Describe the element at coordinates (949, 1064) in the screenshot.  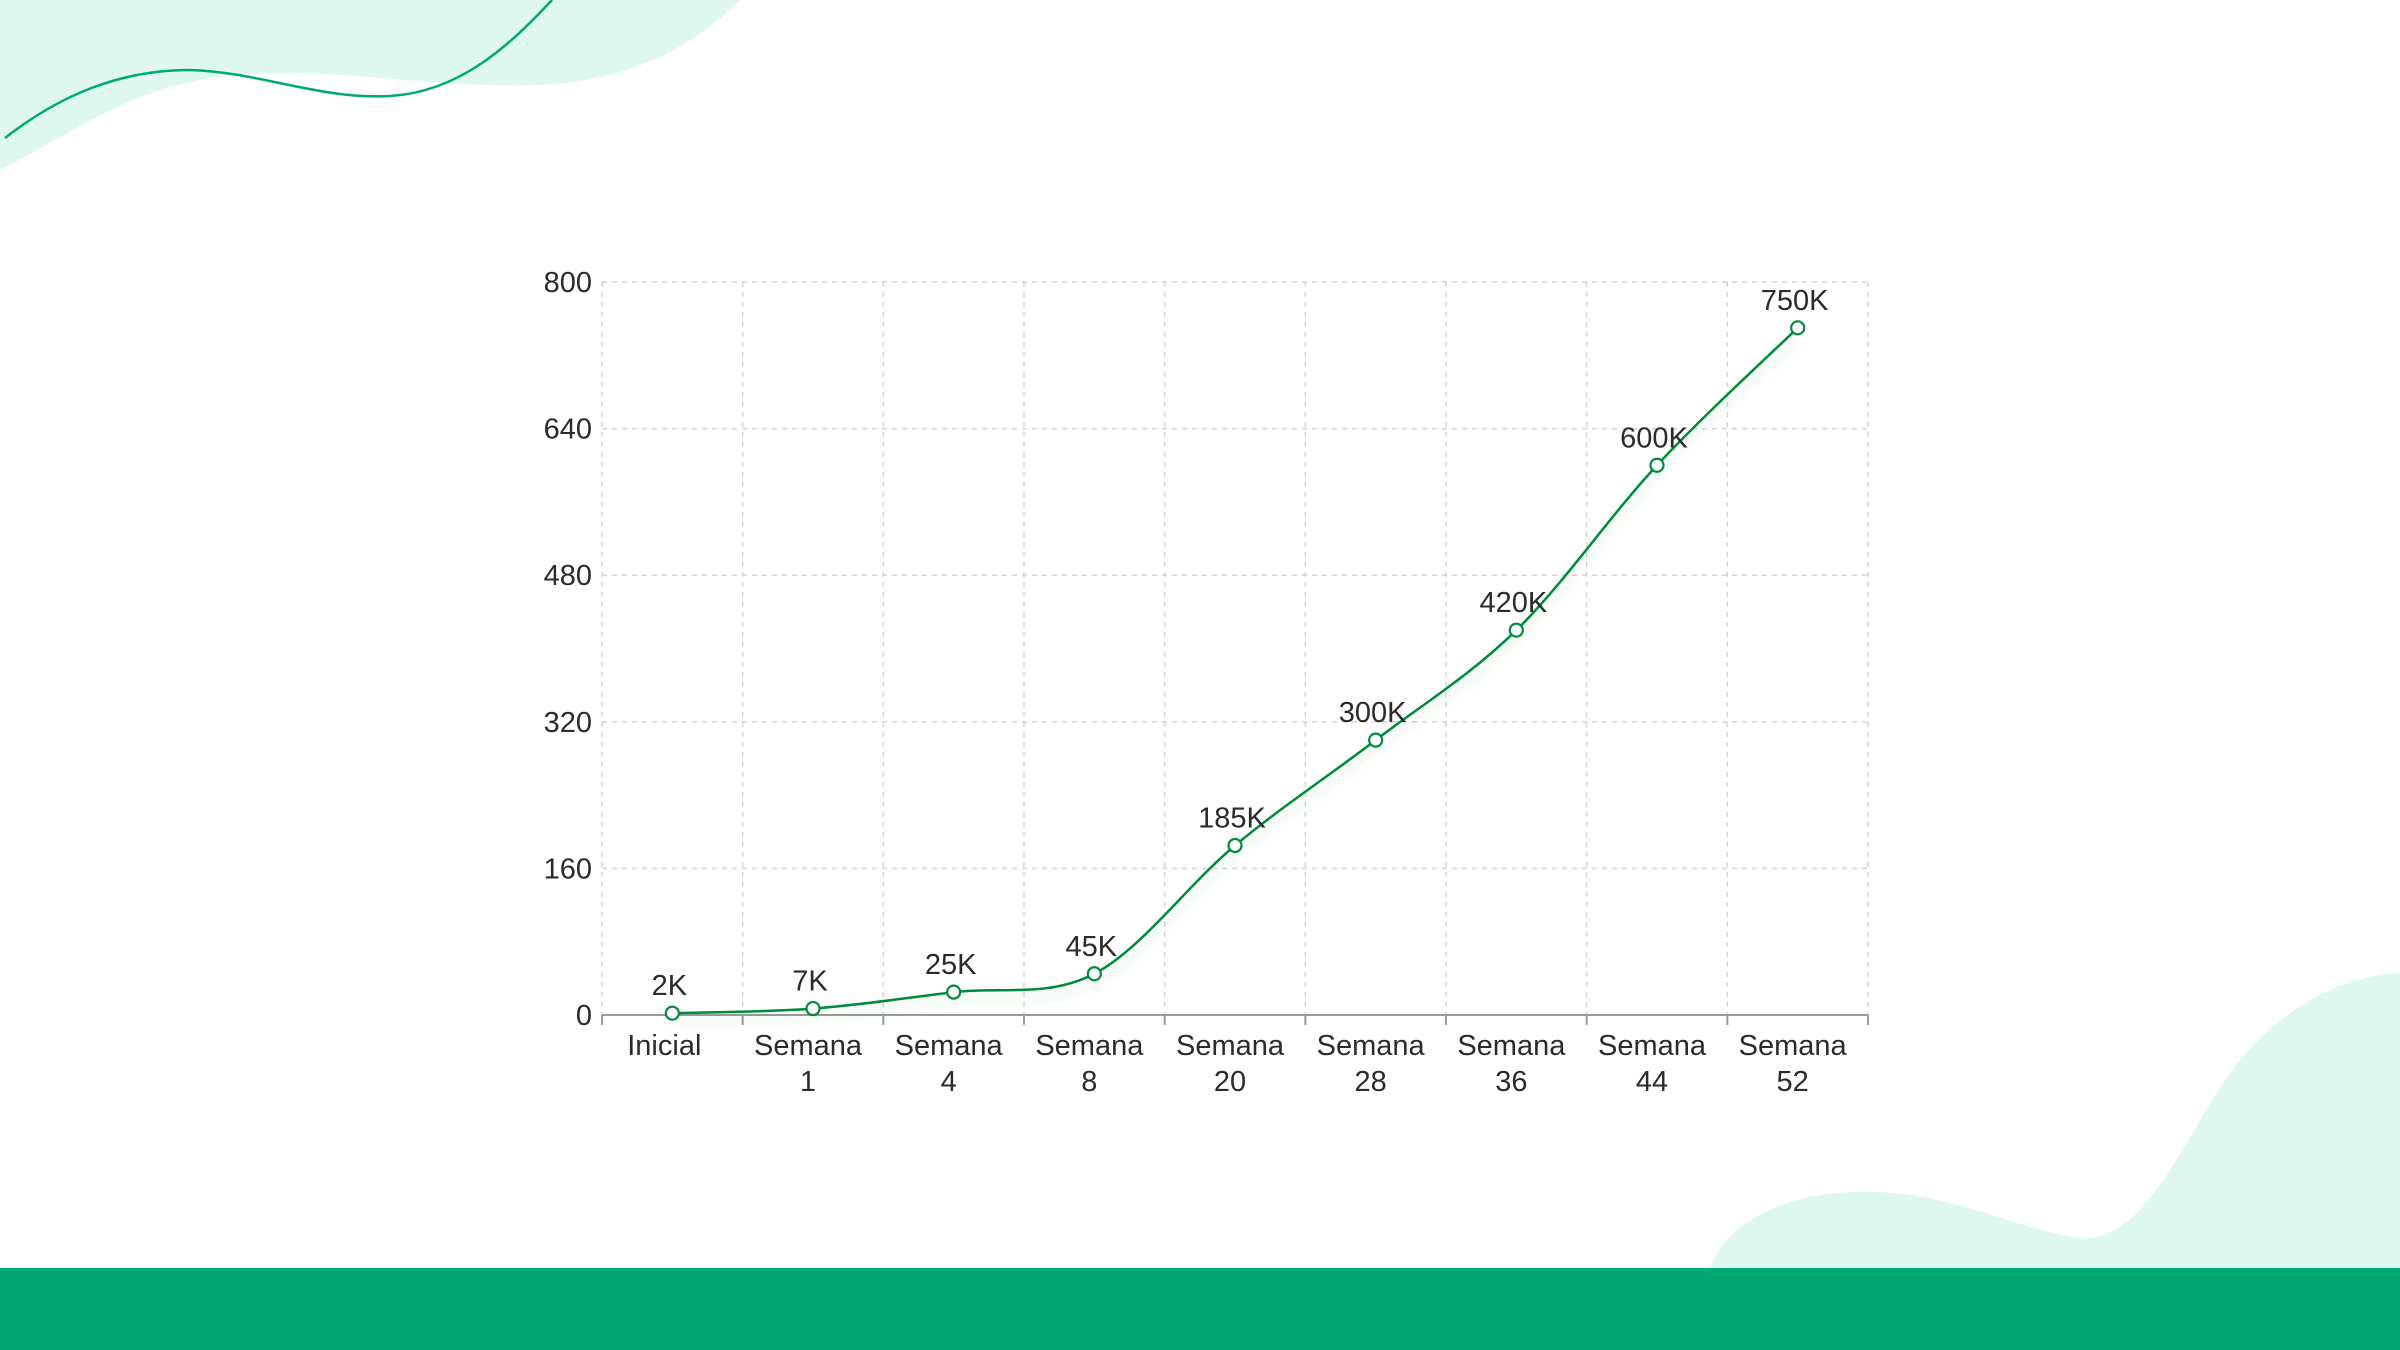
I see `x-tick-label: Semana 4` at that location.